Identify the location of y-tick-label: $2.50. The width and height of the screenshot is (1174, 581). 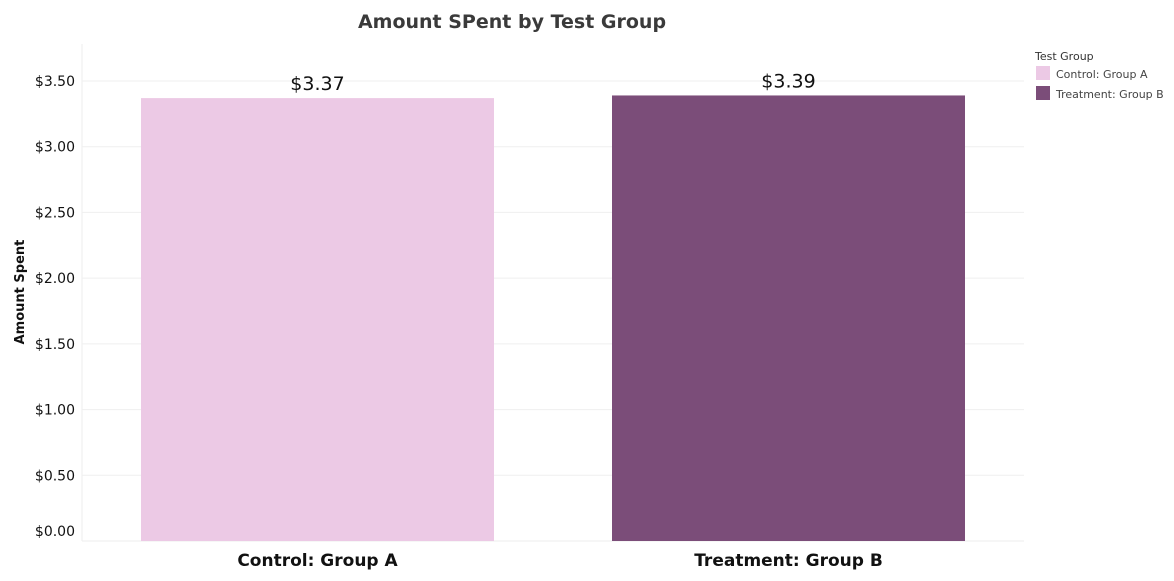
(55, 213).